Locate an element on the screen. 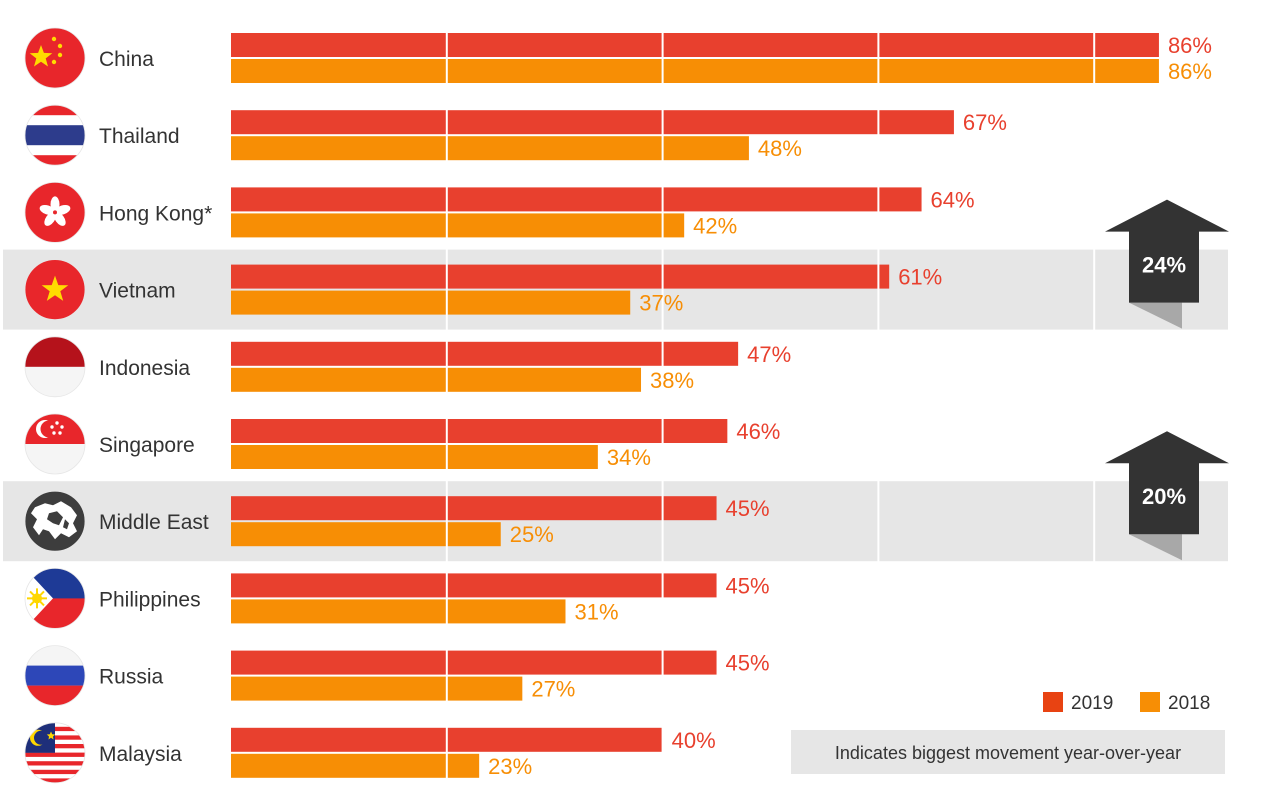  legend-swatch-2019 is located at coordinates (1053, 702).